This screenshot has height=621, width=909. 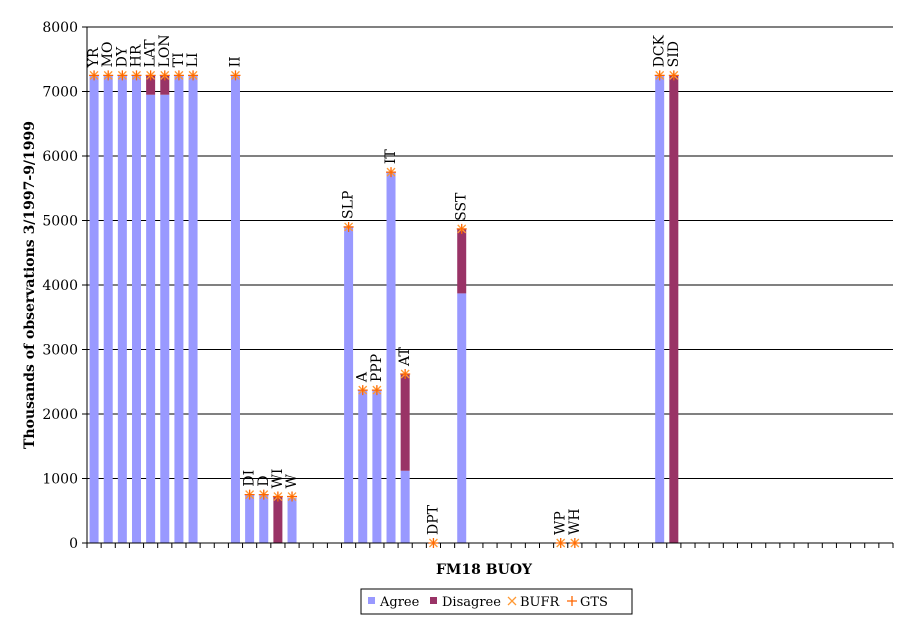 I want to click on legend-label: BUFR, so click(x=540, y=602).